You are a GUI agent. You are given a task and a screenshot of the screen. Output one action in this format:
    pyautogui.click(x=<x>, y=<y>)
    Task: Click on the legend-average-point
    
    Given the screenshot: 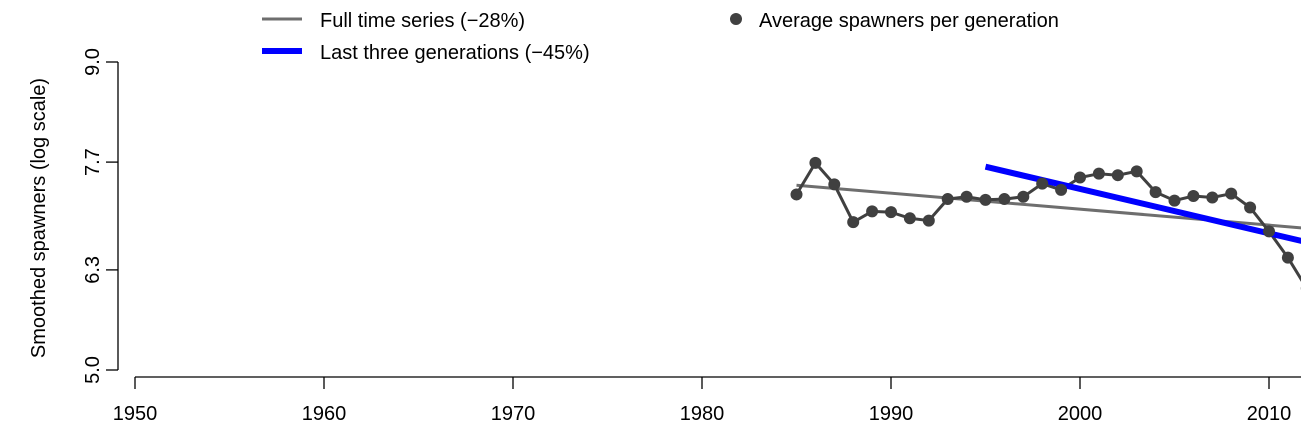 What is the action you would take?
    pyautogui.click(x=736, y=19)
    